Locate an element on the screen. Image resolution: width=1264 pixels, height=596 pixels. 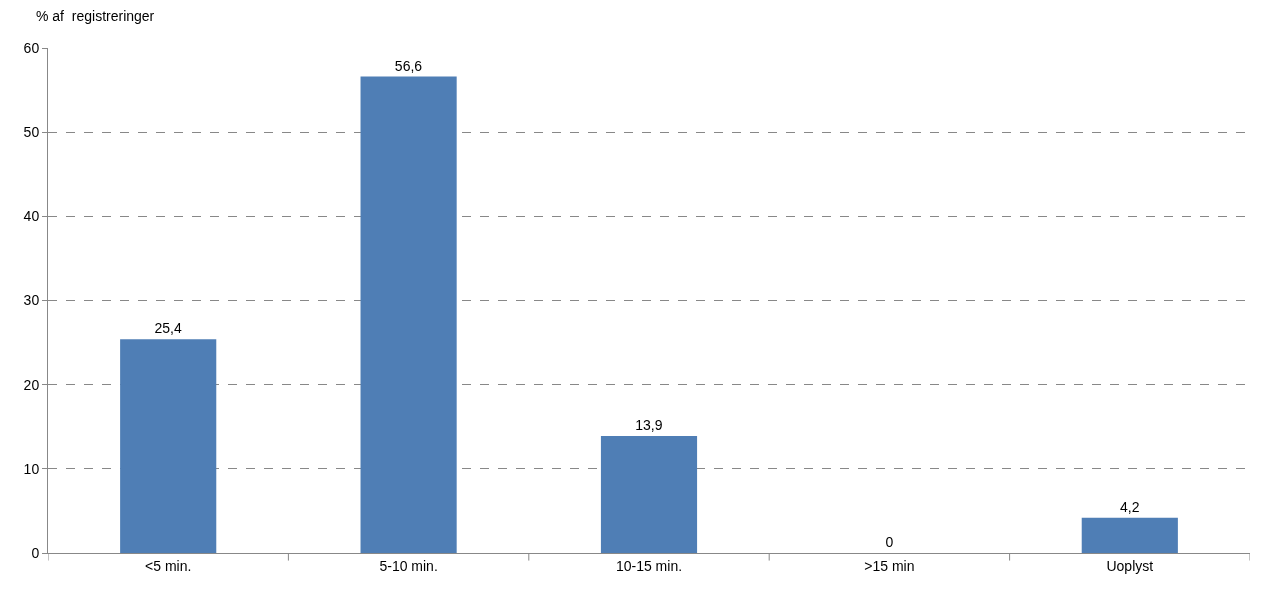
x-tick-label: 5-10 min. is located at coordinates (408, 565).